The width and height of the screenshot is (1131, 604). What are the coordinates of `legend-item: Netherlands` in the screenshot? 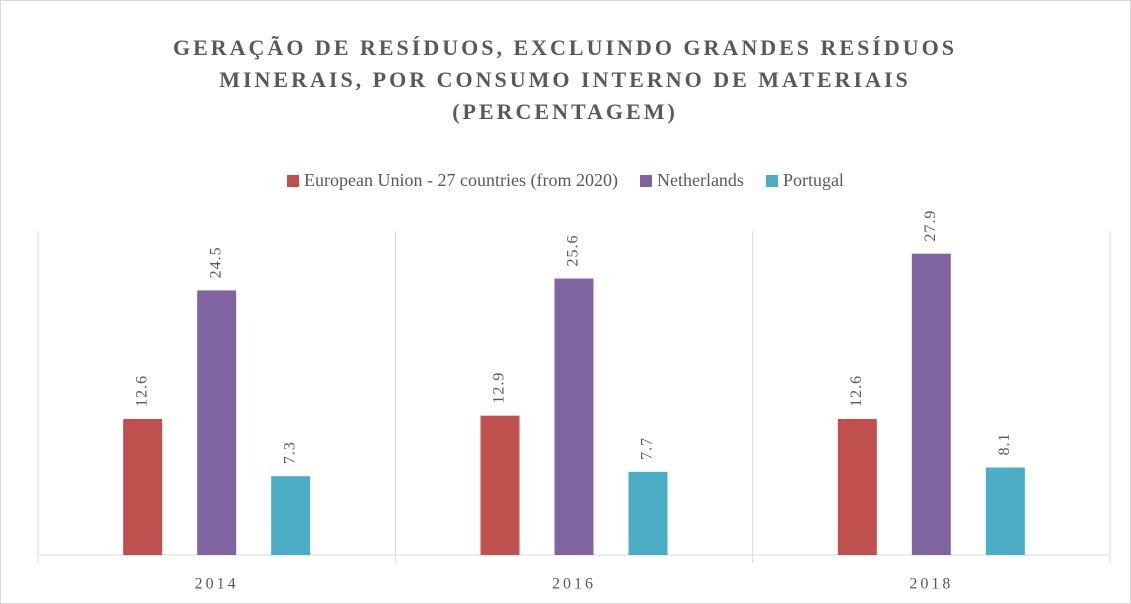 It's located at (691, 180).